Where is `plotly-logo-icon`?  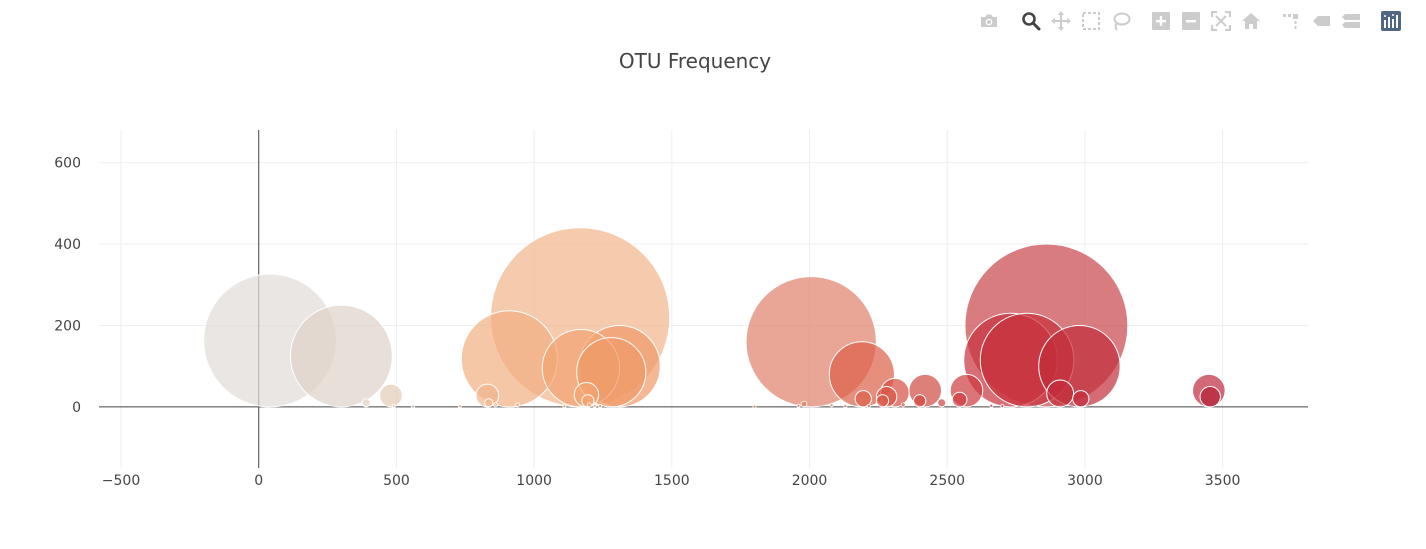
plotly-logo-icon is located at coordinates (1391, 21).